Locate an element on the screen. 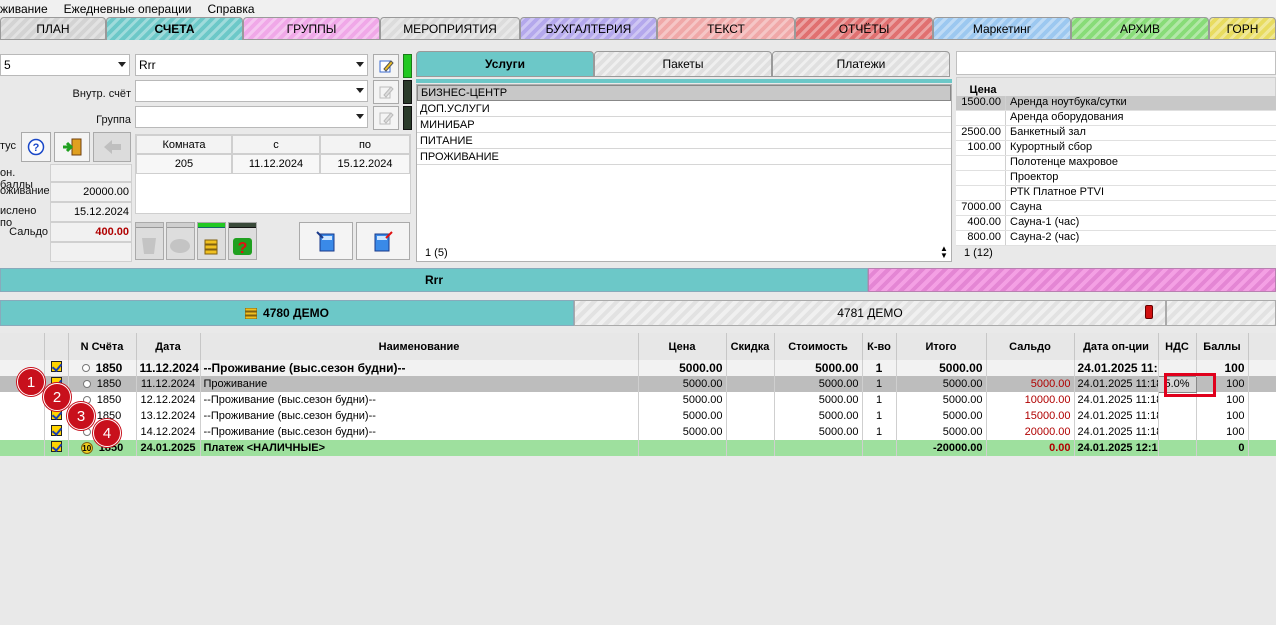 Image resolution: width=1276 pixels, height=625 pixels. price-row: 1500.00 Аренда ноутбука/сутки is located at coordinates (1116, 103).